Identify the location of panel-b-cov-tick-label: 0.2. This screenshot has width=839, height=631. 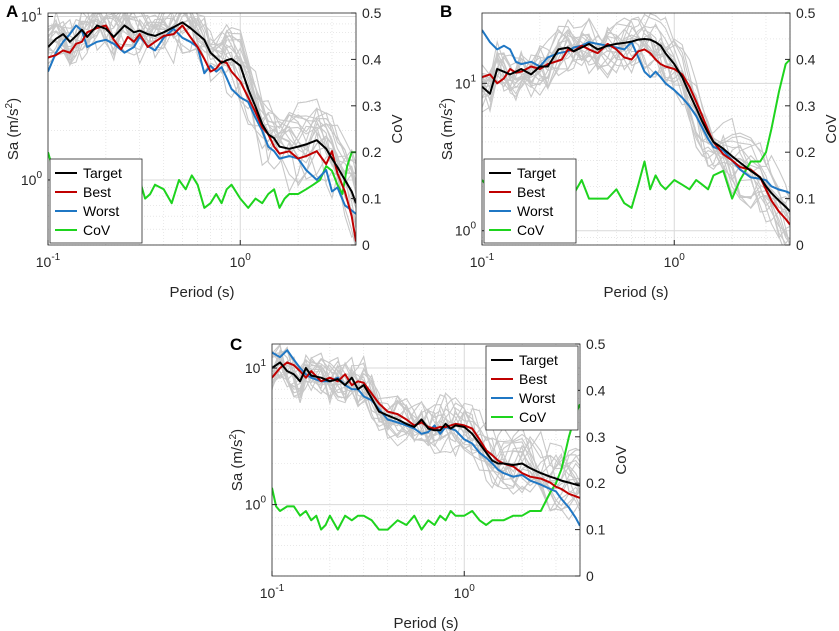
(806, 152).